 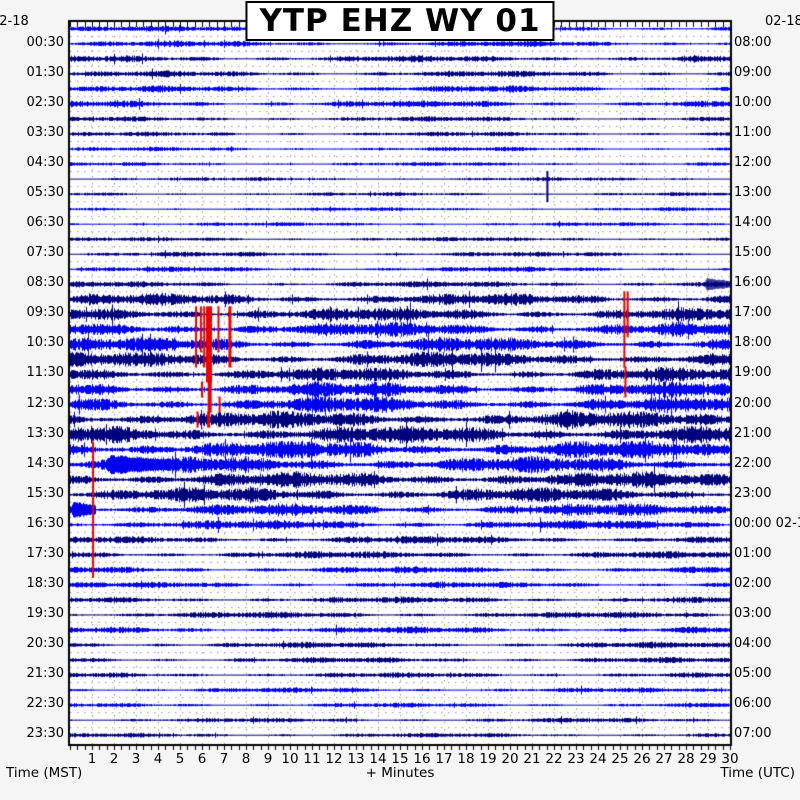 What do you see at coordinates (753, 343) in the screenshot?
I see `y-label-utc: 18:00` at bounding box center [753, 343].